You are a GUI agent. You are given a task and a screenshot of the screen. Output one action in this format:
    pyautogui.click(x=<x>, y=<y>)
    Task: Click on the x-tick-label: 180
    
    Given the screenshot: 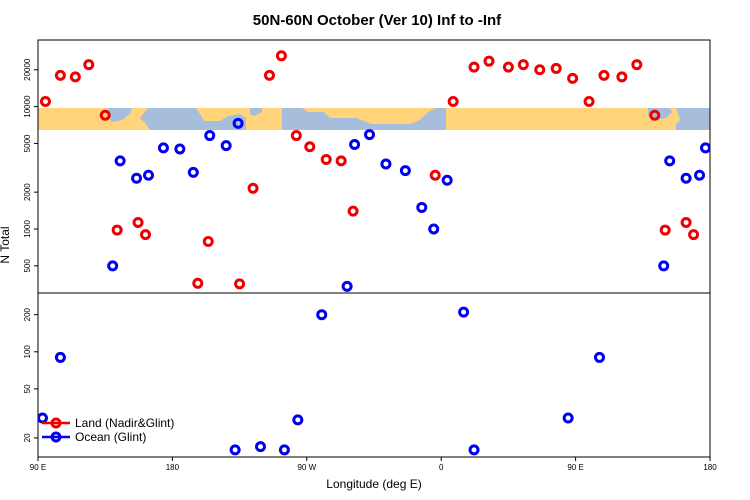 What is the action you would take?
    pyautogui.click(x=173, y=467)
    